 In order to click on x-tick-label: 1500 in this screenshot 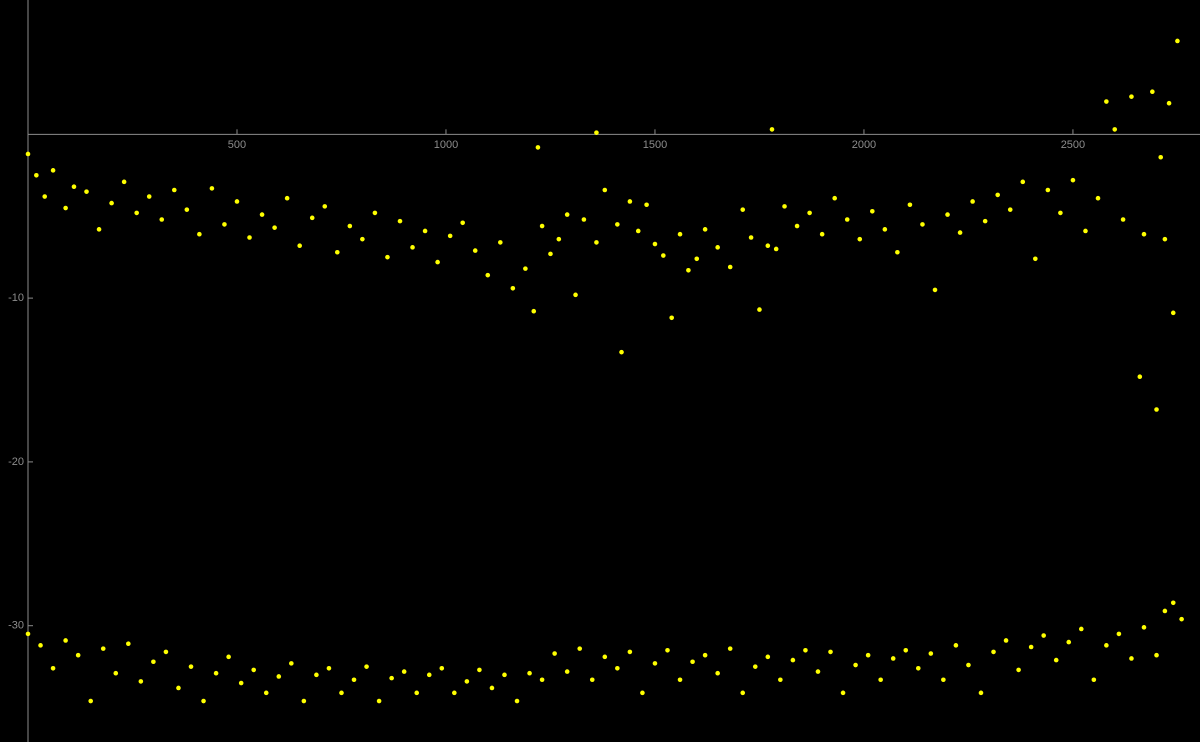, I will do `click(655, 145)`.